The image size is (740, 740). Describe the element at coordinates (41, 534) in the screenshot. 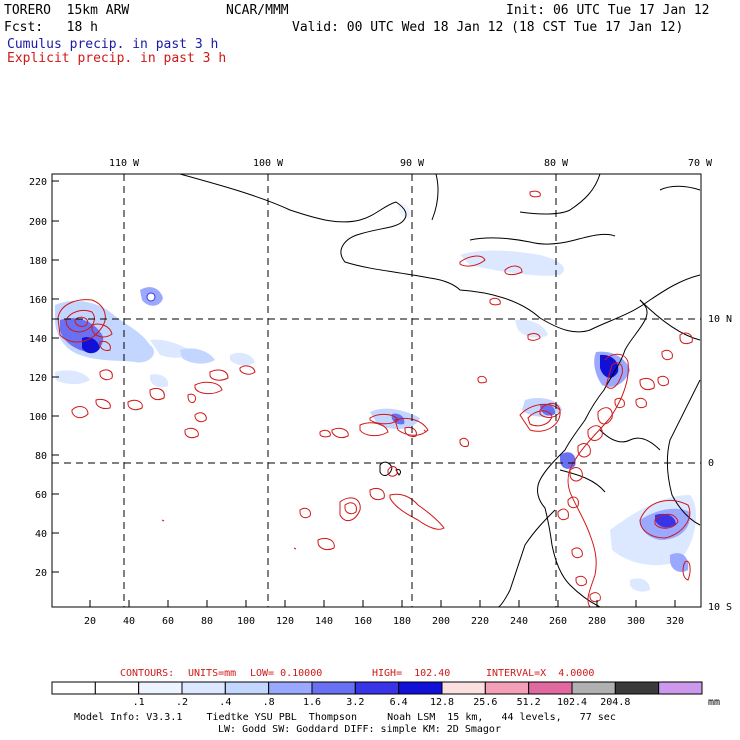

I see `y-tick-label: 40` at that location.